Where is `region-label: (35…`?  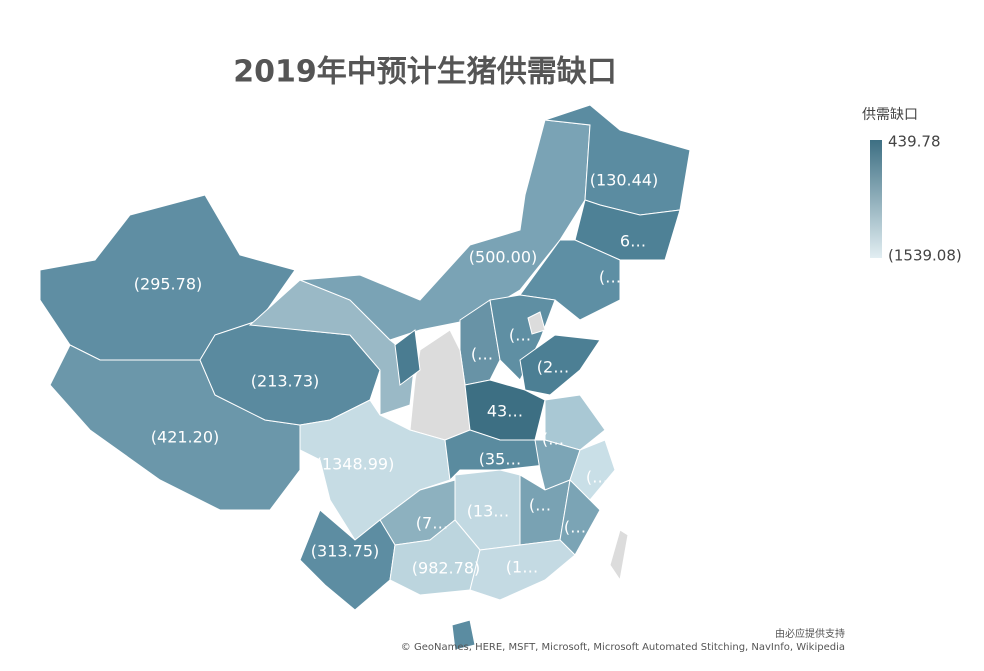
region-label: (35… is located at coordinates (500, 459).